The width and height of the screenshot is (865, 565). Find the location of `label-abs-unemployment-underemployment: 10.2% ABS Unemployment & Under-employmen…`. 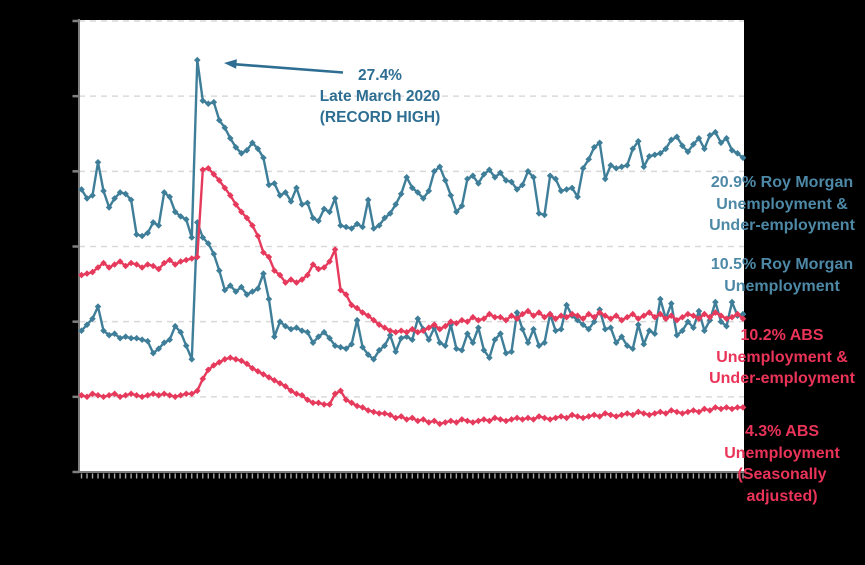

label-abs-unemployment-underemployment: 10.2% ABS Unemployment & Under-employmen… is located at coordinates (781, 357).